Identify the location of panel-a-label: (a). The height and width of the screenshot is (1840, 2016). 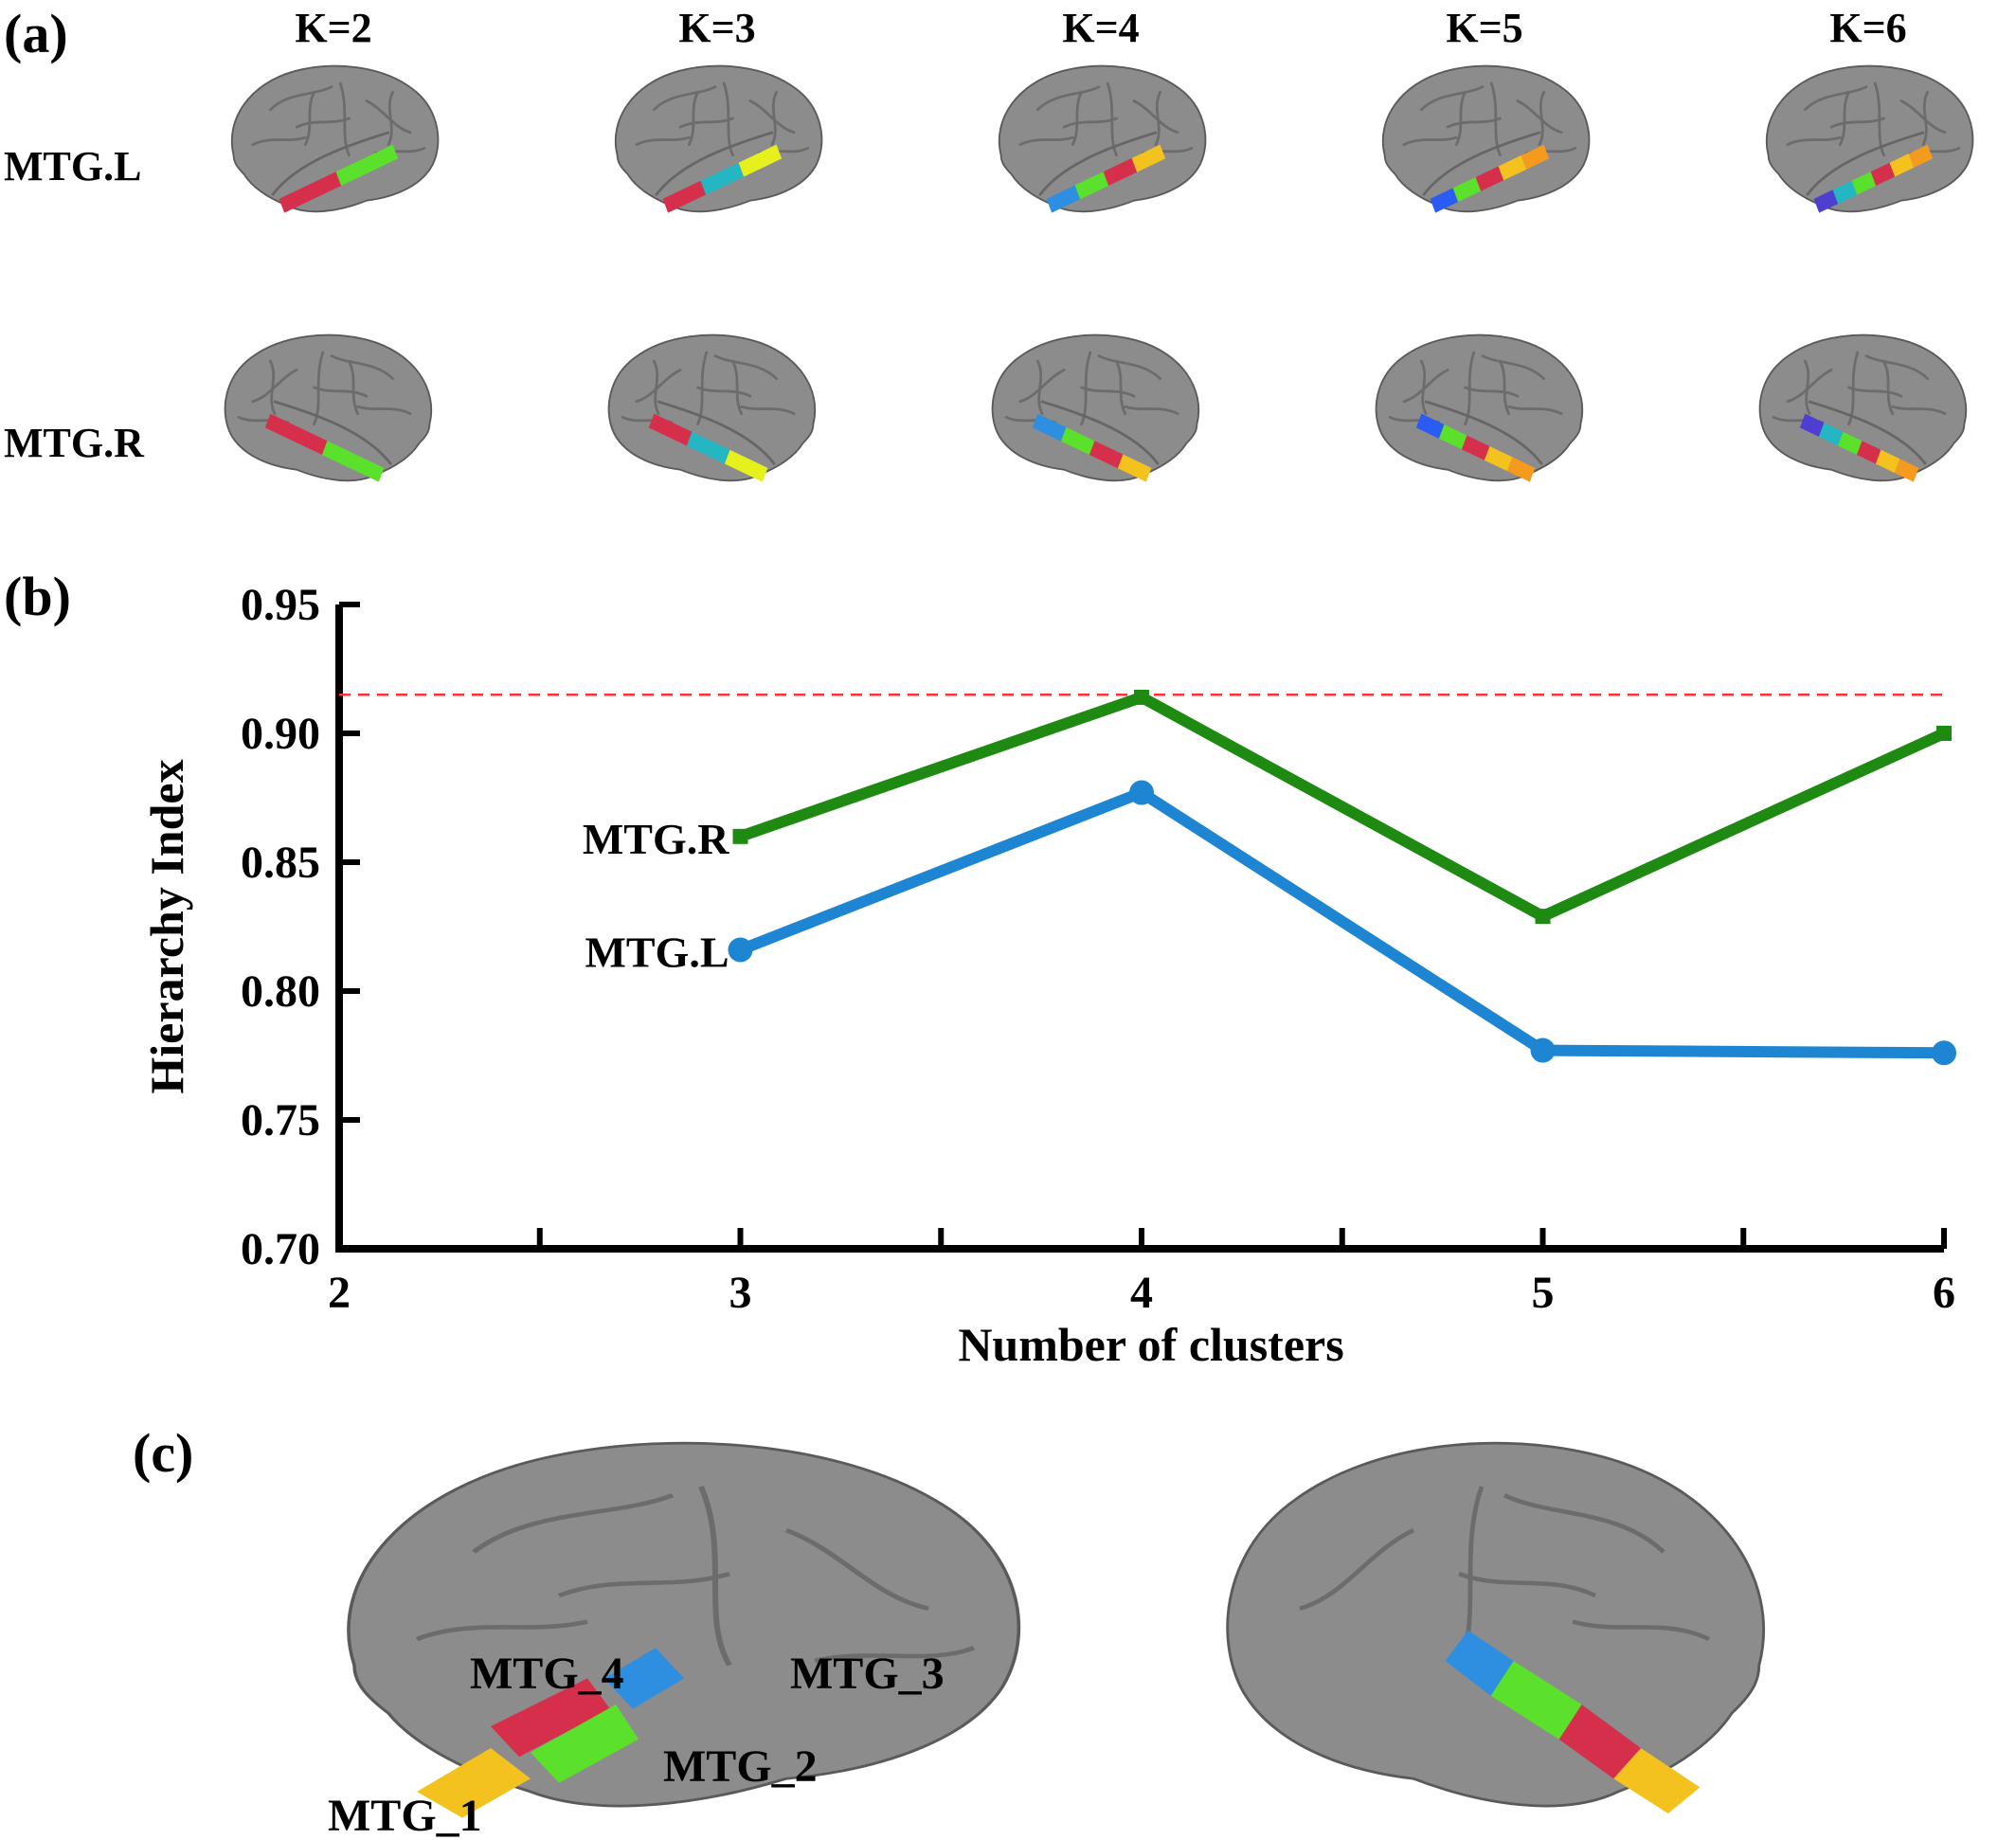
(36, 33).